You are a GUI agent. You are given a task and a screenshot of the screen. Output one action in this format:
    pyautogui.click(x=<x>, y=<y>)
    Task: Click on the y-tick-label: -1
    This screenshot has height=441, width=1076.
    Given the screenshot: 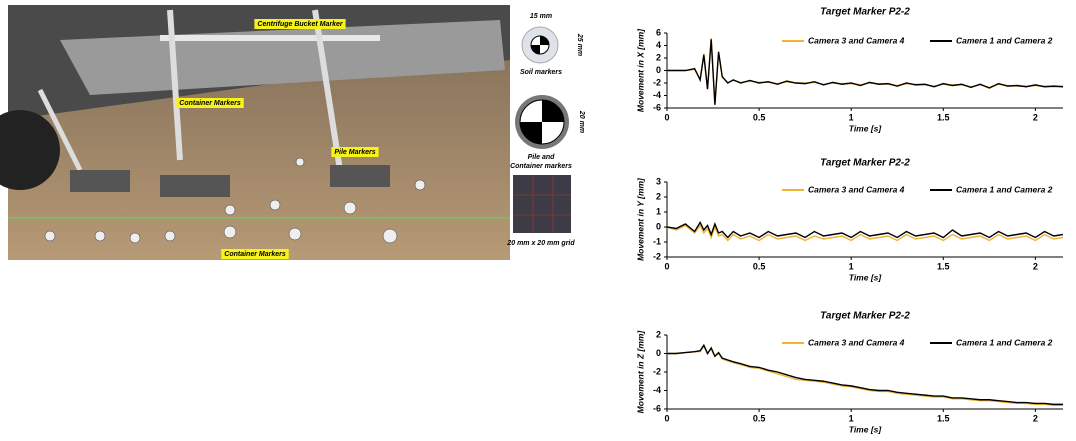 What is the action you would take?
    pyautogui.click(x=657, y=241)
    